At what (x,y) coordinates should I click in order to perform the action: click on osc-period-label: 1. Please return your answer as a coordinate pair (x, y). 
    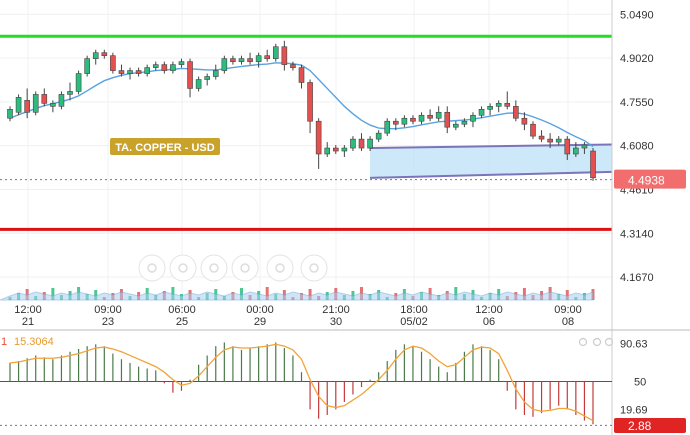
    Looking at the image, I should click on (4, 342).